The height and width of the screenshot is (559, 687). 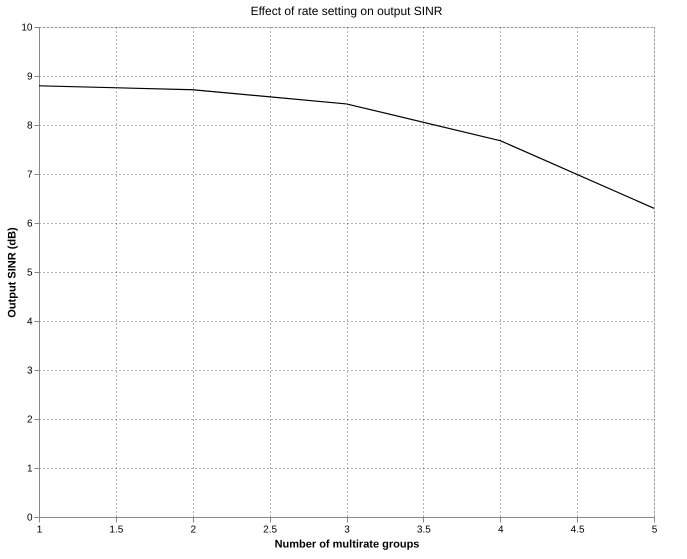 What do you see at coordinates (29, 518) in the screenshot?
I see `y-tick-label: 0` at bounding box center [29, 518].